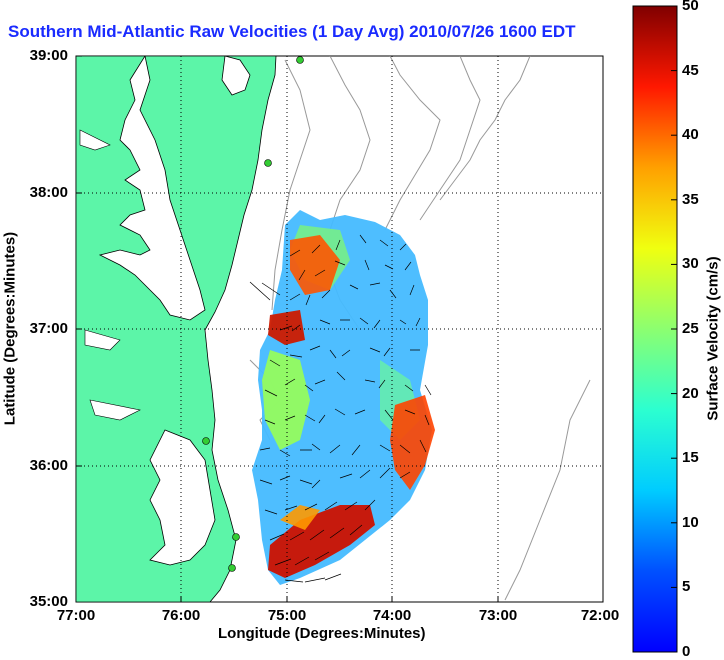 The width and height of the screenshot is (724, 660). I want to click on colorbar-tick-label: 10, so click(690, 522).